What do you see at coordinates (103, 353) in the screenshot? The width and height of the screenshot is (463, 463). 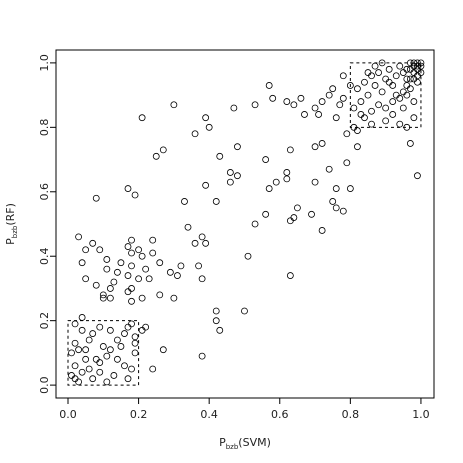 I see `highlight-box` at bounding box center [103, 353].